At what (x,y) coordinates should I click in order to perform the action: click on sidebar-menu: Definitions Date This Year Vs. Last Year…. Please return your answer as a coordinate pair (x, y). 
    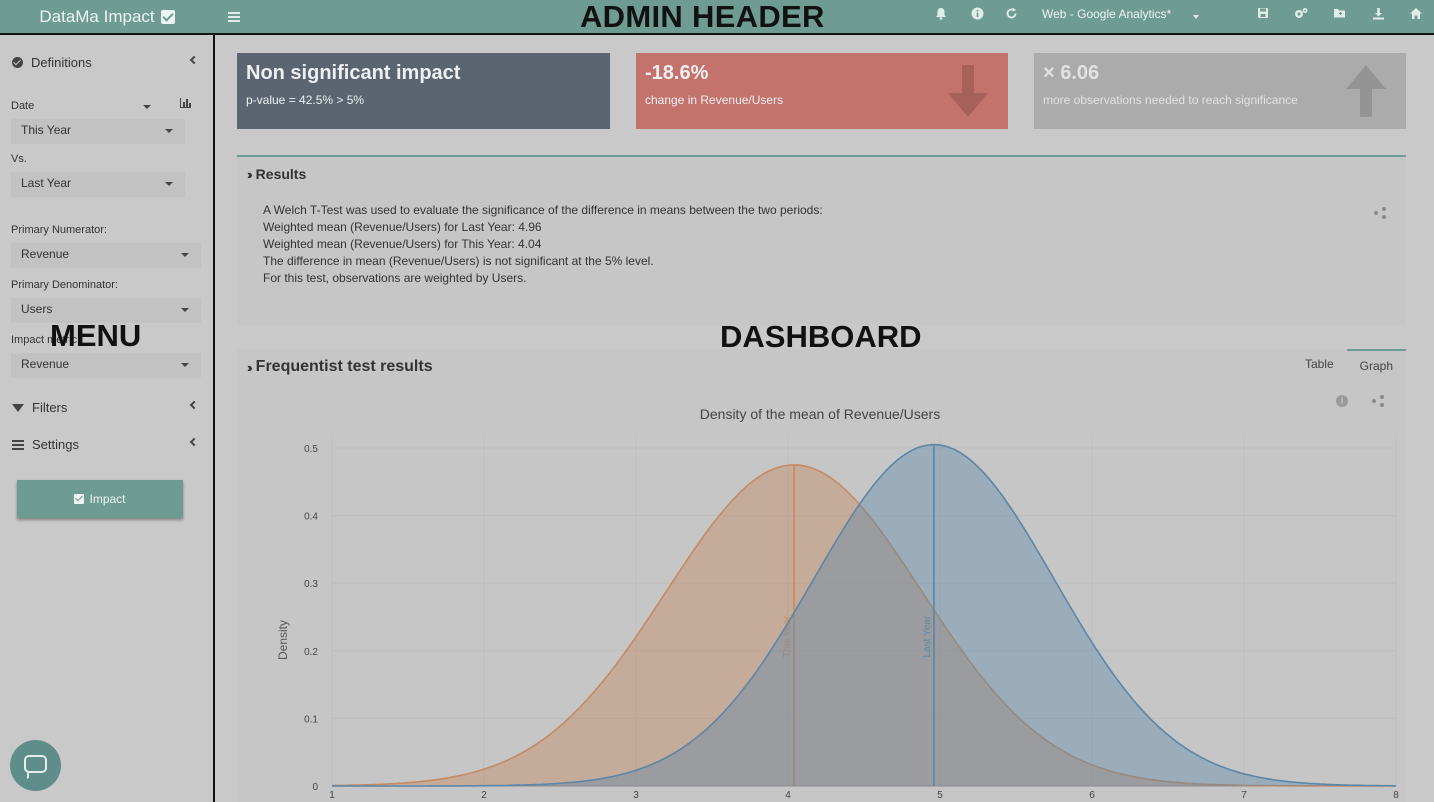
    Looking at the image, I should click on (106, 418).